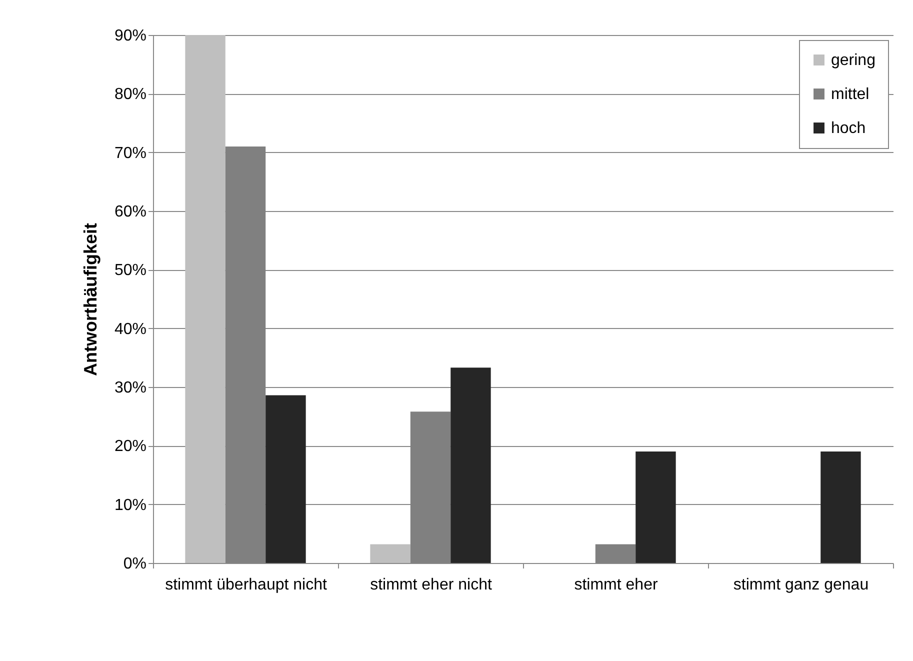  Describe the element at coordinates (130, 388) in the screenshot. I see `y-tick-label: 30%` at that location.